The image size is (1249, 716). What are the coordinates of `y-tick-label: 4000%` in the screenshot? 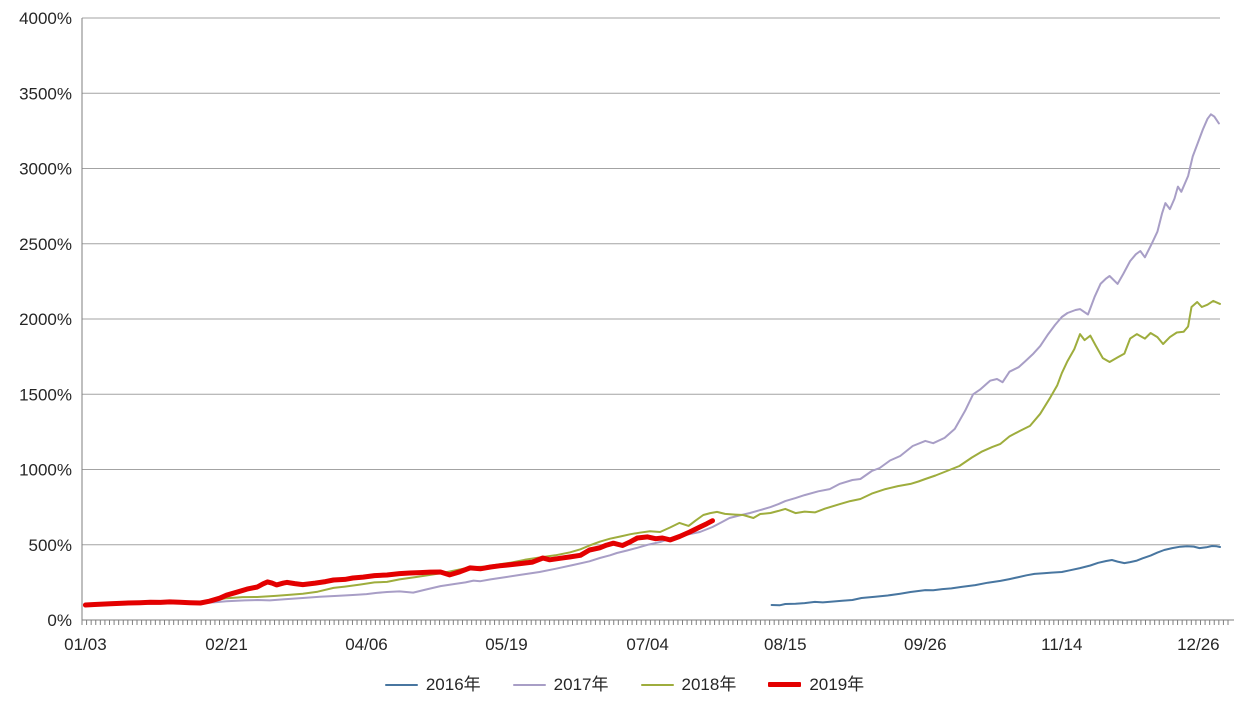 It's located at (45, 18).